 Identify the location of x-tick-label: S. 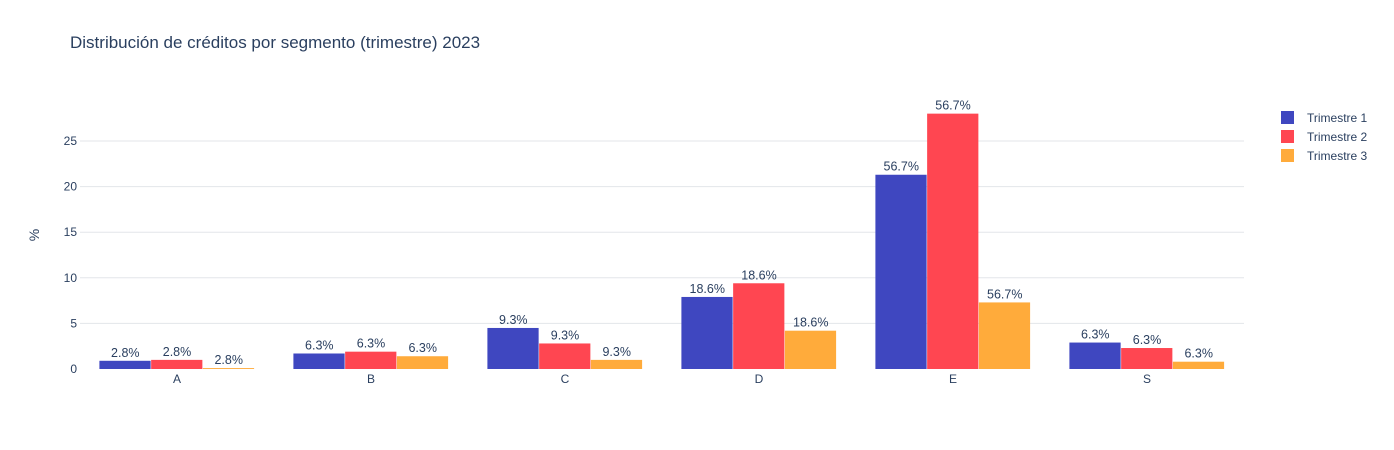
(1147, 379).